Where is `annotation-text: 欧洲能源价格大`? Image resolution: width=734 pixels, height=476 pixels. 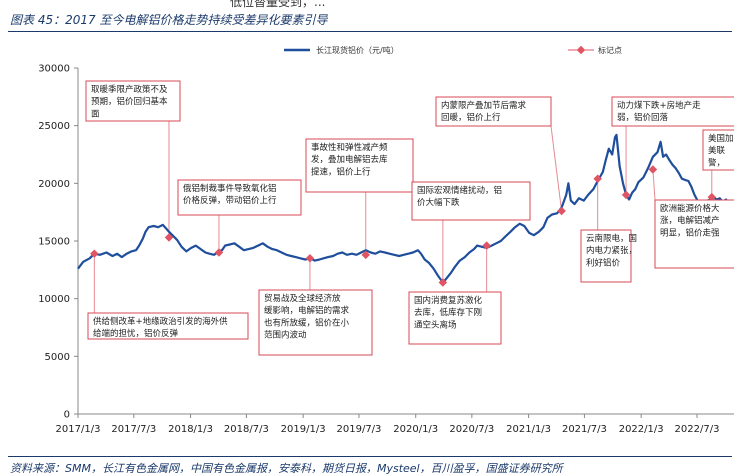 annotation-text: 欧洲能源价格大 is located at coordinates (690, 208).